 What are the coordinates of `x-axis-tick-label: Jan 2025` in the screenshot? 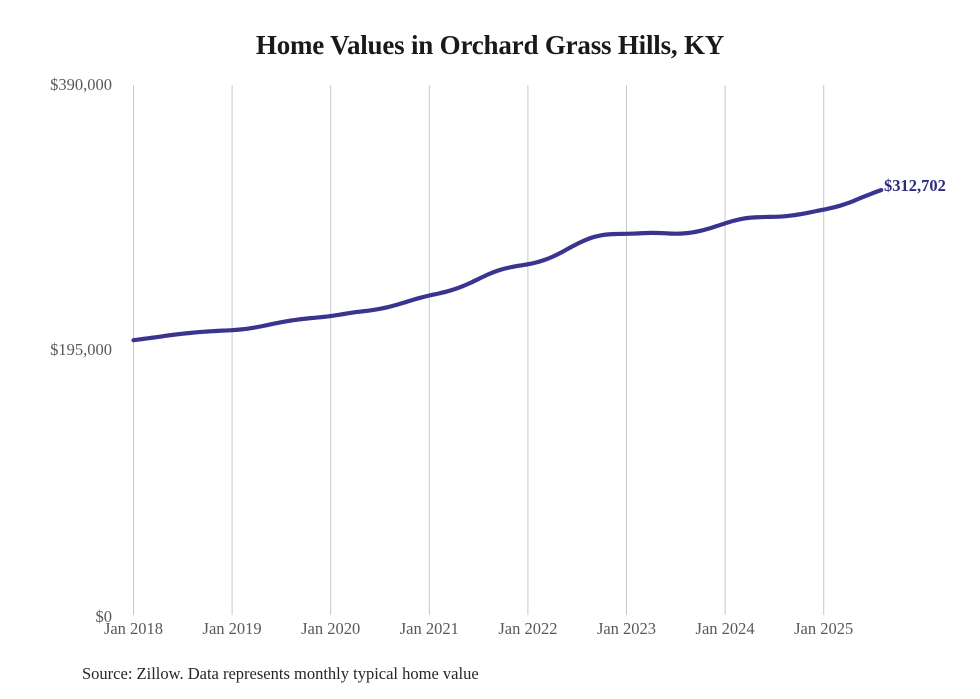 It's located at (824, 628).